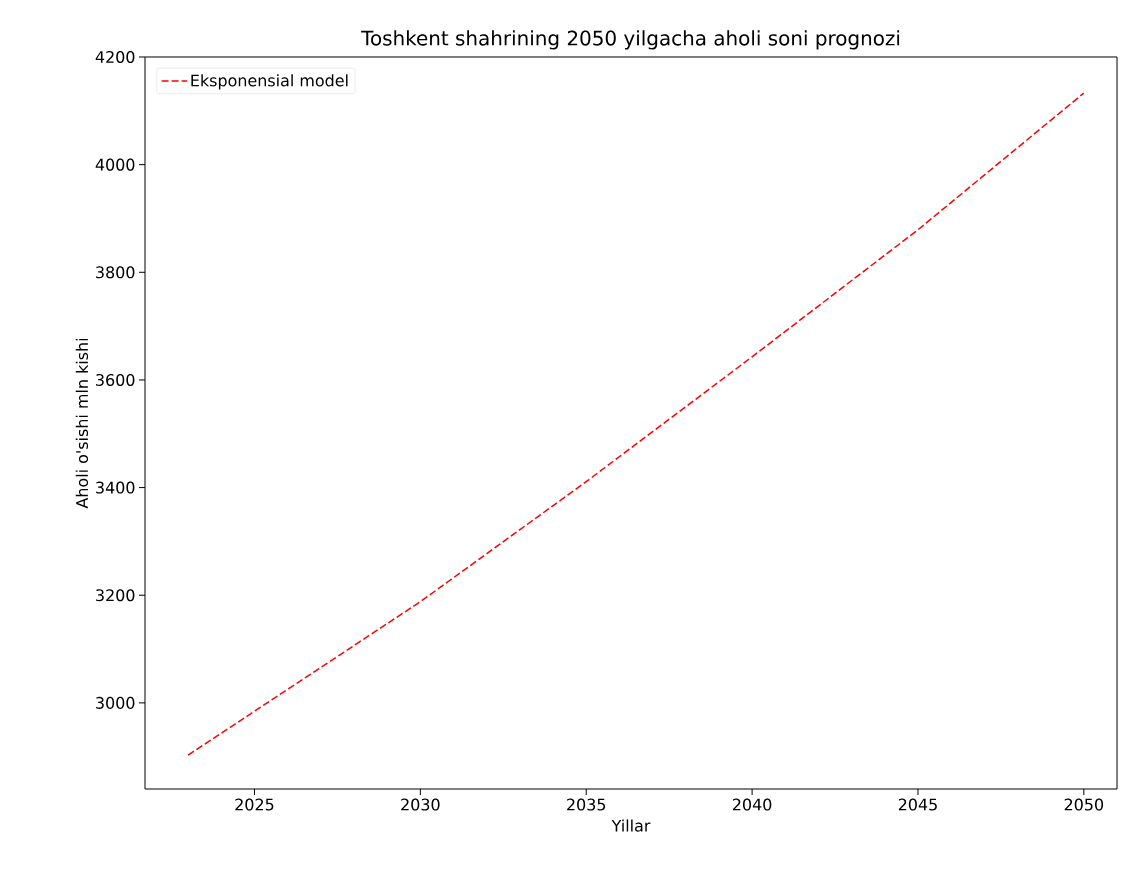 Image resolution: width=1127 pixels, height=872 pixels. What do you see at coordinates (917, 804) in the screenshot?
I see `x-tick-label: 2045` at bounding box center [917, 804].